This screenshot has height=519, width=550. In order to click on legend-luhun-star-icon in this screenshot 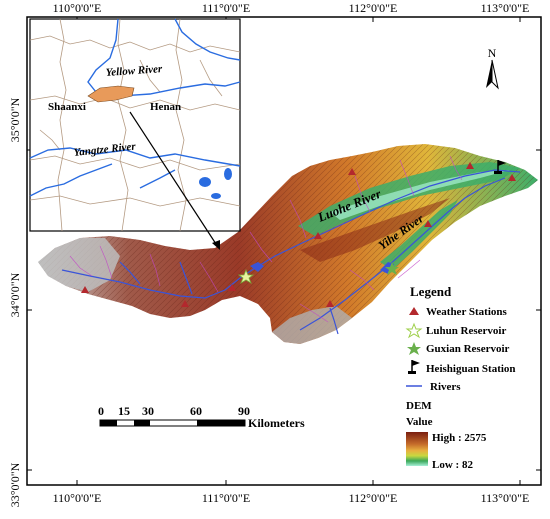, I will do `click(414, 330)`.